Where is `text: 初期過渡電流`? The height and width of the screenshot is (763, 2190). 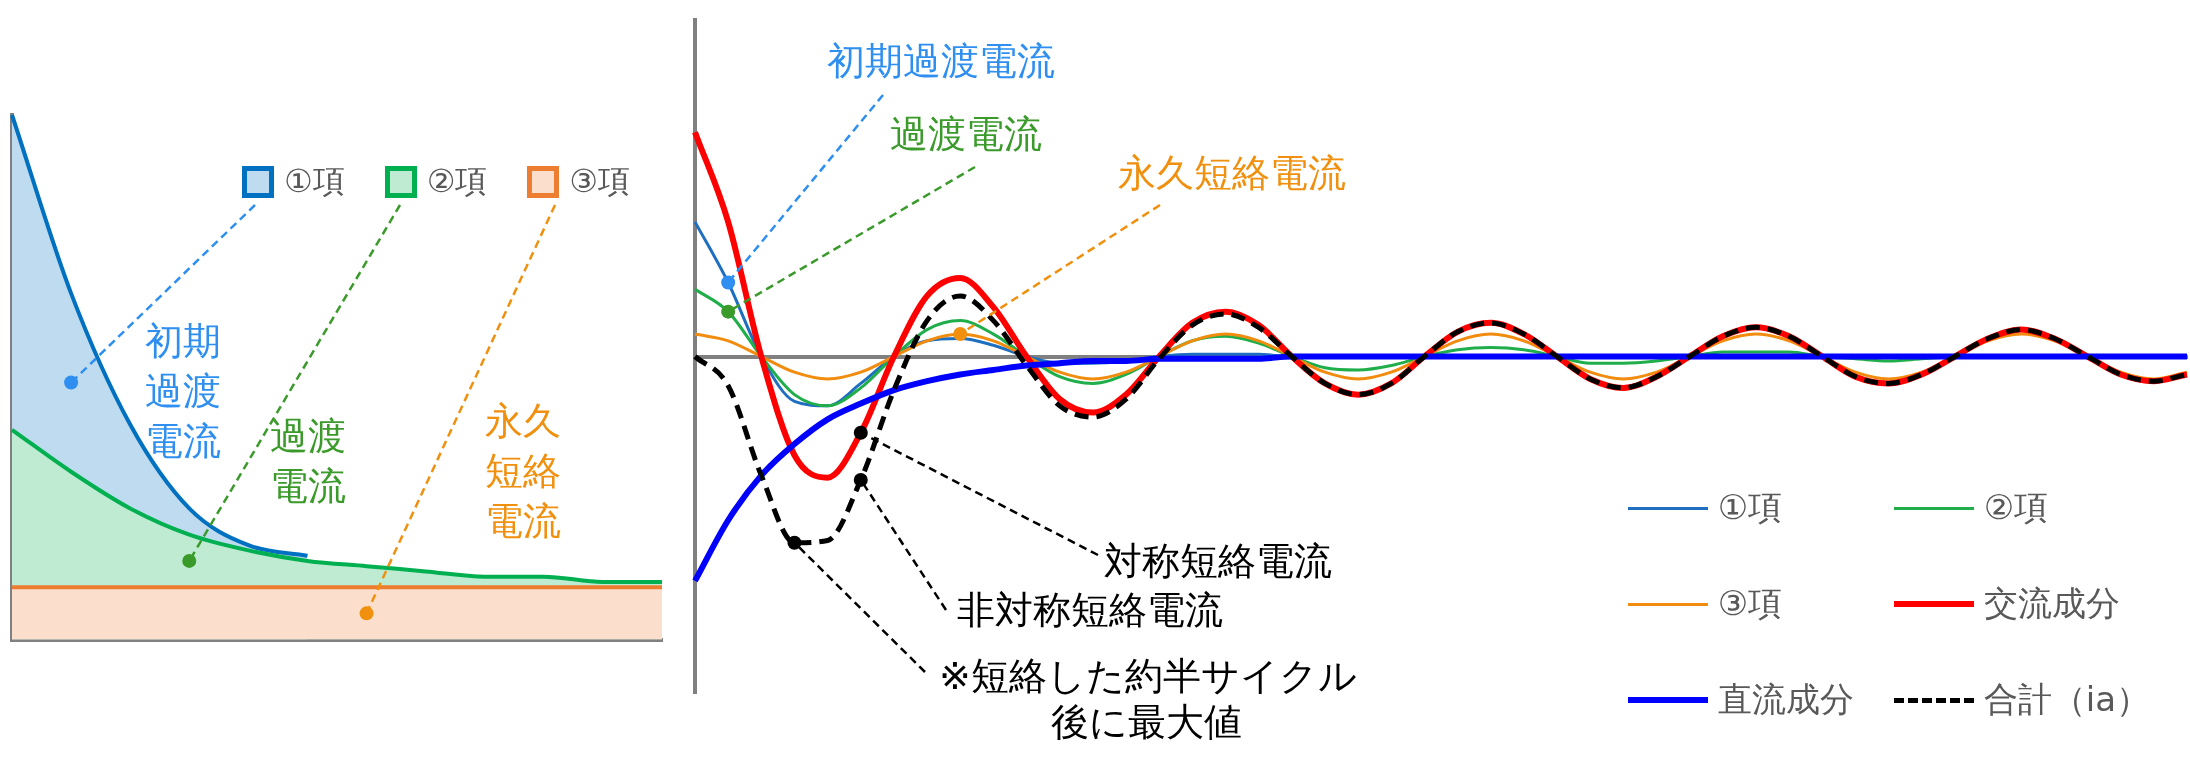 text: 初期過渡電流 is located at coordinates (941, 60).